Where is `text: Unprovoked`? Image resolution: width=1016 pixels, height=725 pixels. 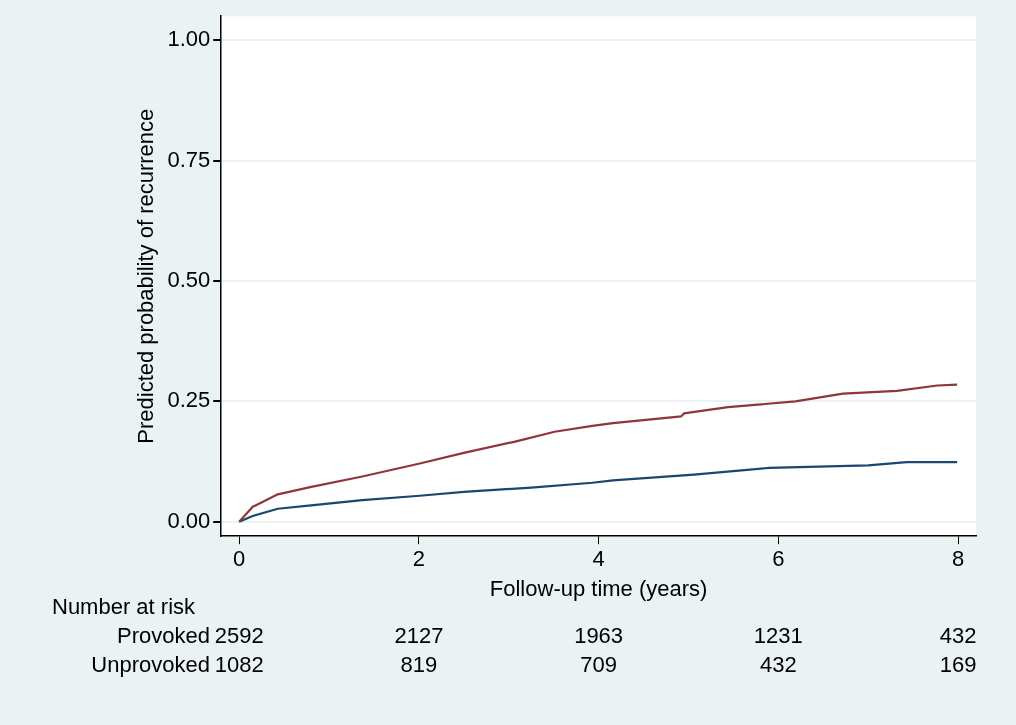
text: Unprovoked is located at coordinates (150, 665).